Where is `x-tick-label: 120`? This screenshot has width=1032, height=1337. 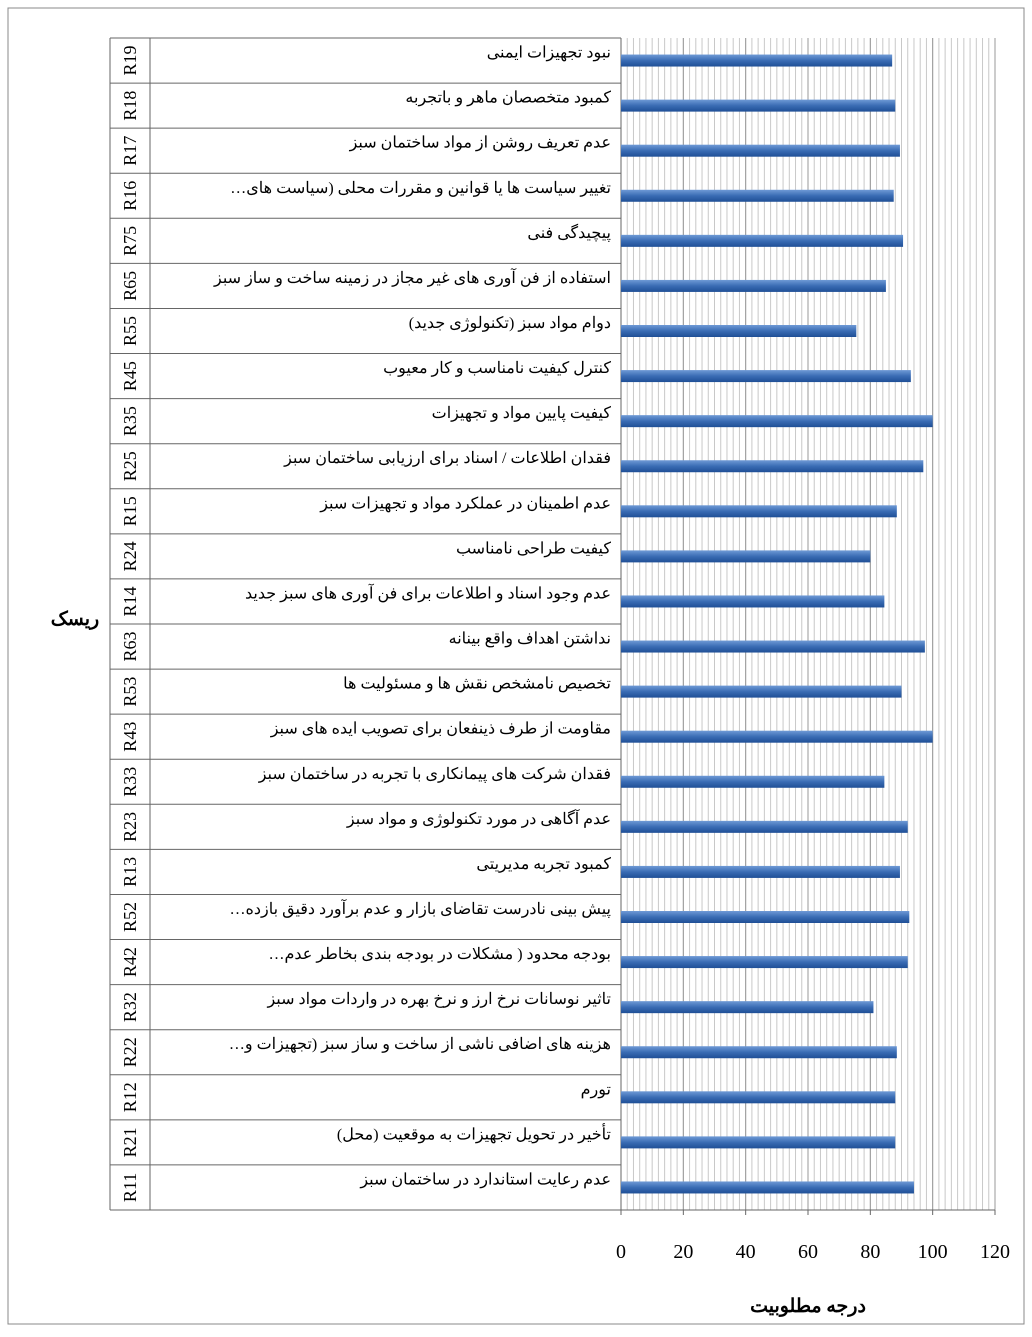 x-tick-label: 120 is located at coordinates (995, 1252).